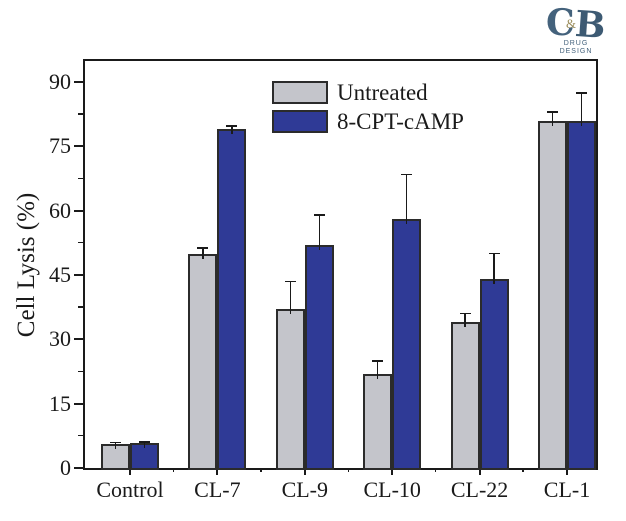  What do you see at coordinates (560, 23) in the screenshot?
I see `logo-letter-c: C` at bounding box center [560, 23].